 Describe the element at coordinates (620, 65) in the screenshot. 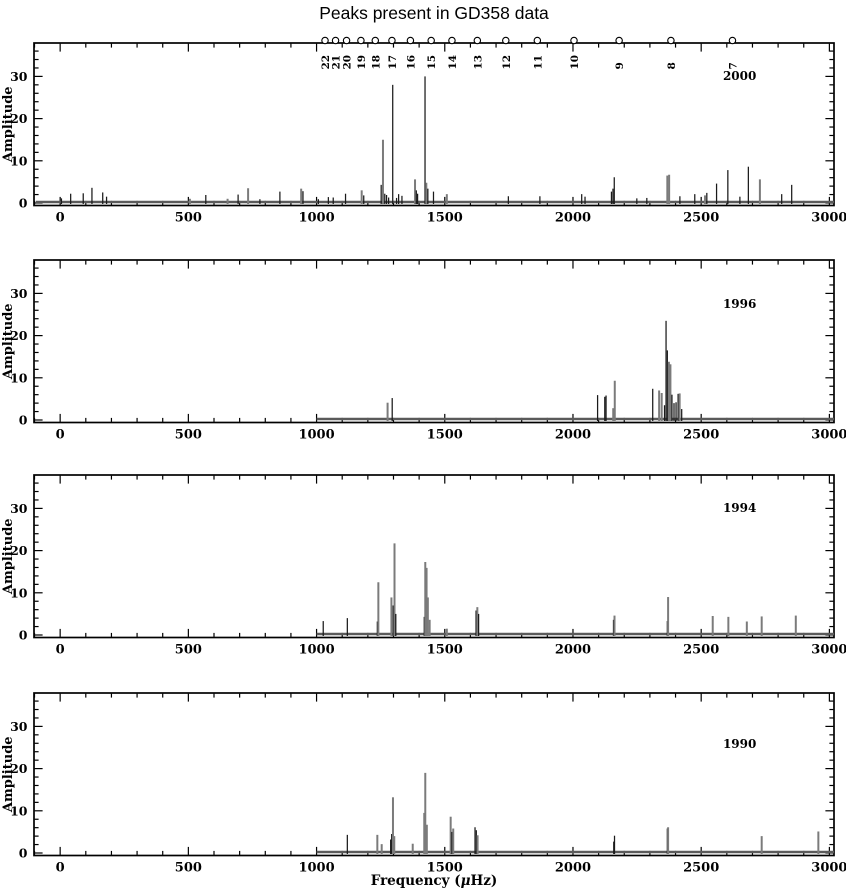

I see `mode-marker-label: 9` at that location.